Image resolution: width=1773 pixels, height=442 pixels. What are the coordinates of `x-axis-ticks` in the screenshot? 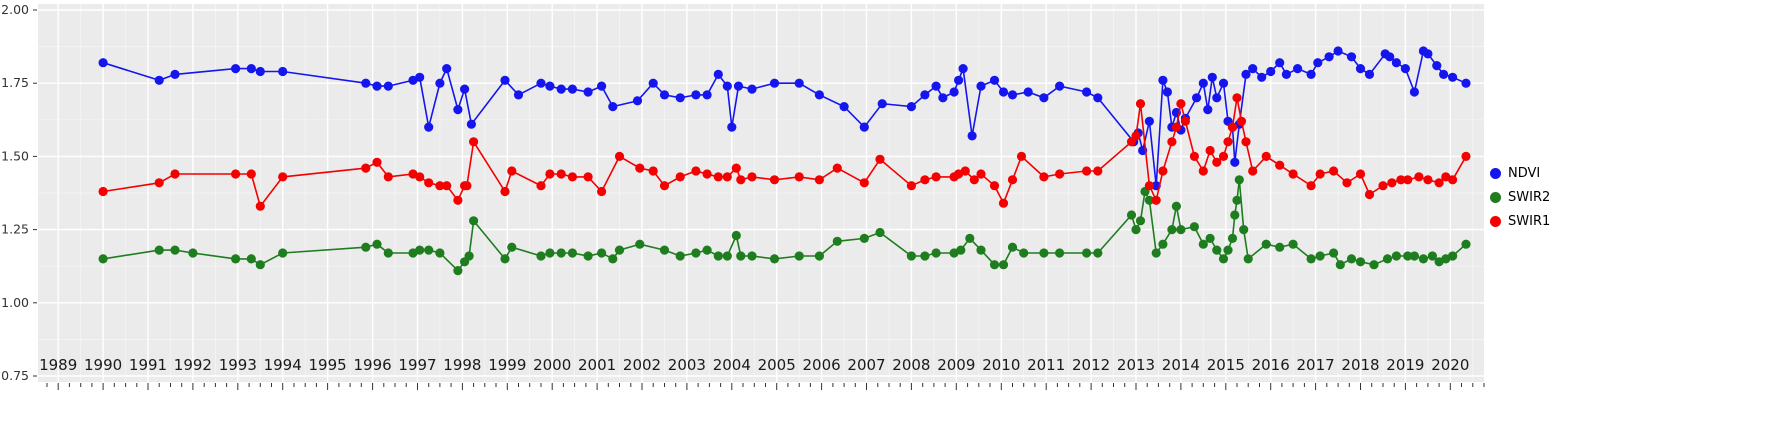 It's located at (765, 386).